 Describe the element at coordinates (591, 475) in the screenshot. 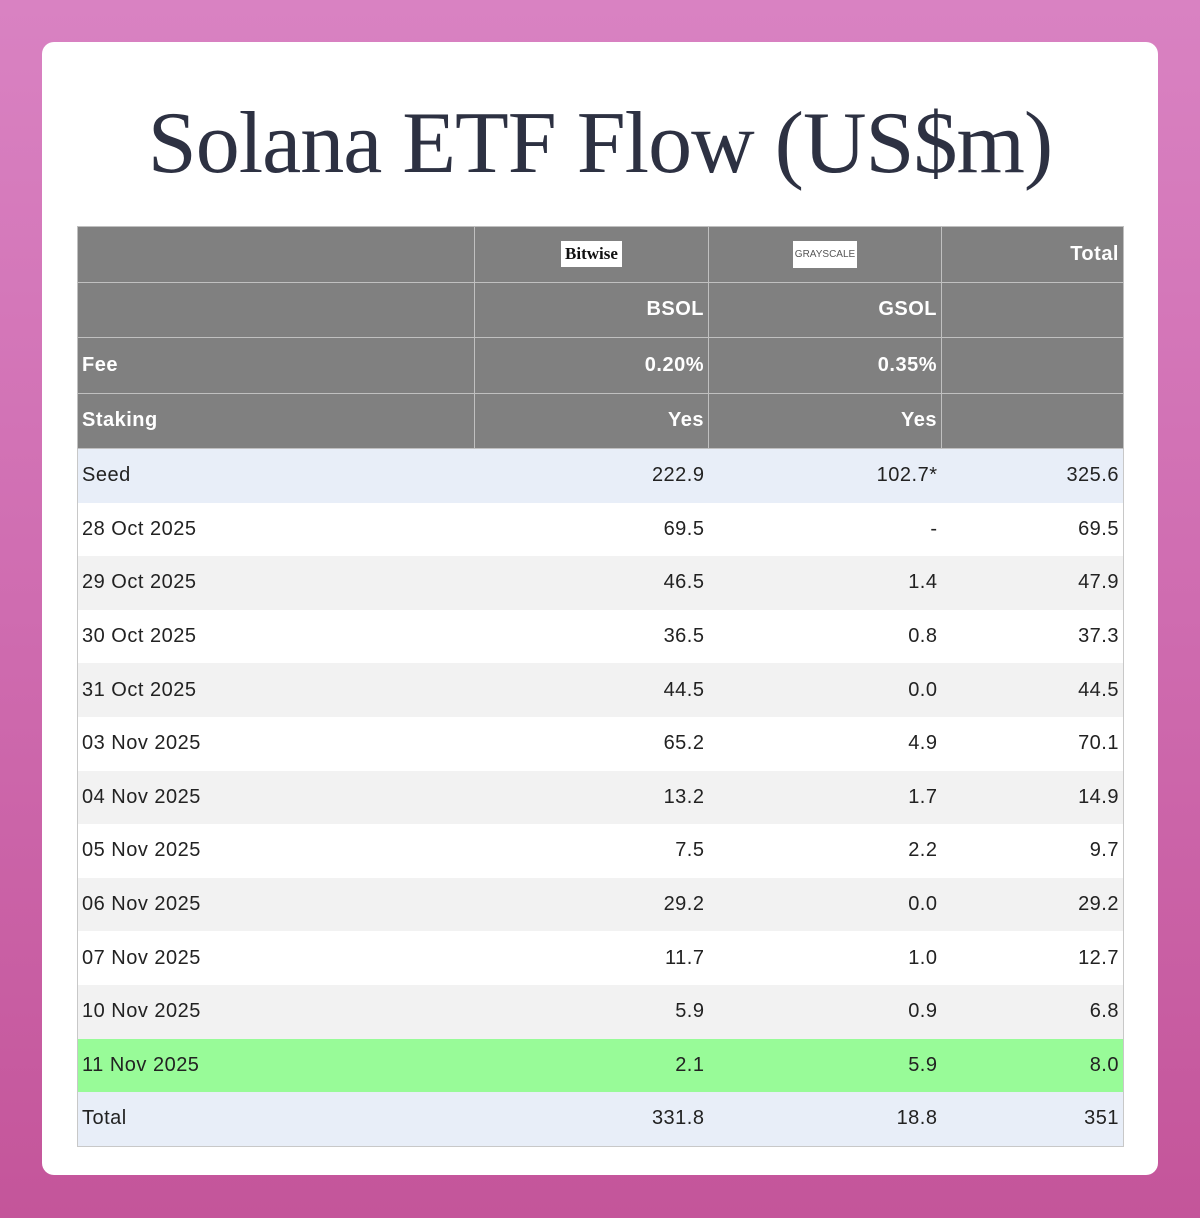

I see `cell-bsol: 222.9` at that location.